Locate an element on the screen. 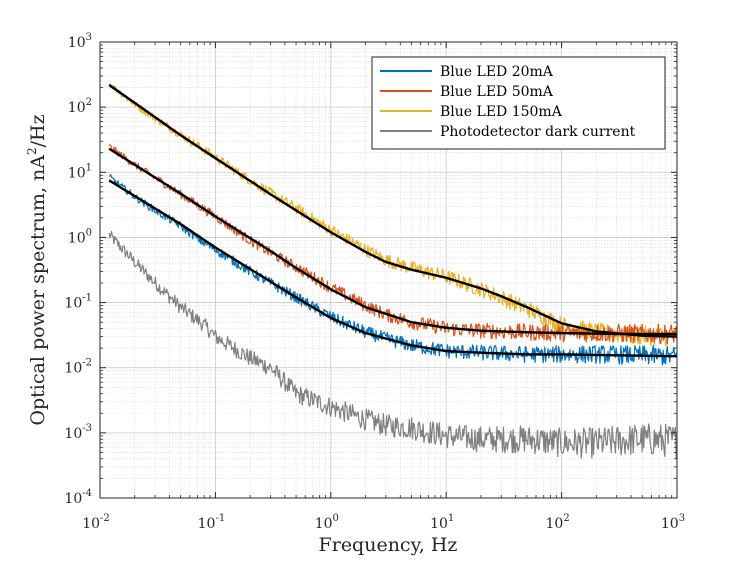 This screenshot has height=561, width=747. y-axis-title: Optical power spectrum, nA2/Hz is located at coordinates (37, 269).